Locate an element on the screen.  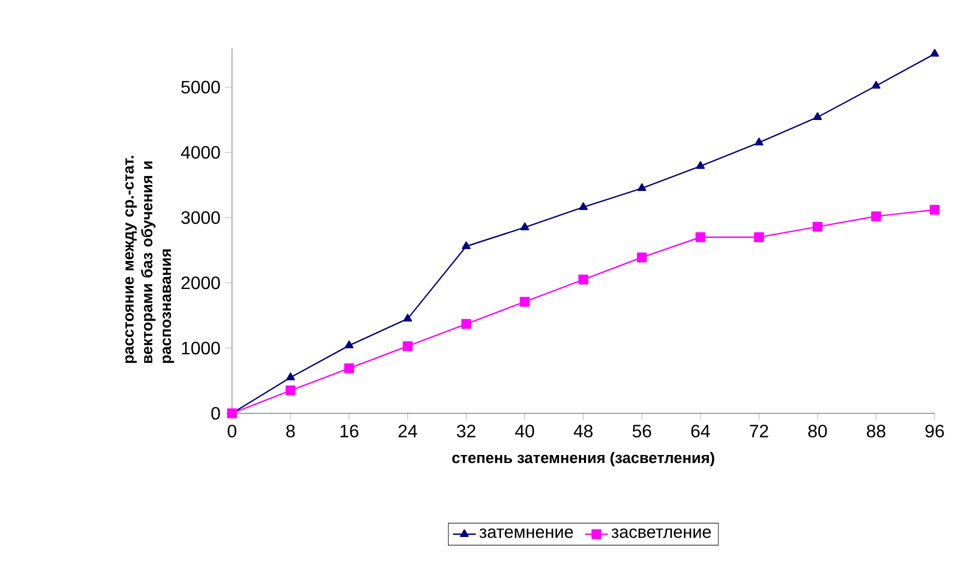
y-tick-label: 3000 is located at coordinates (200, 217).